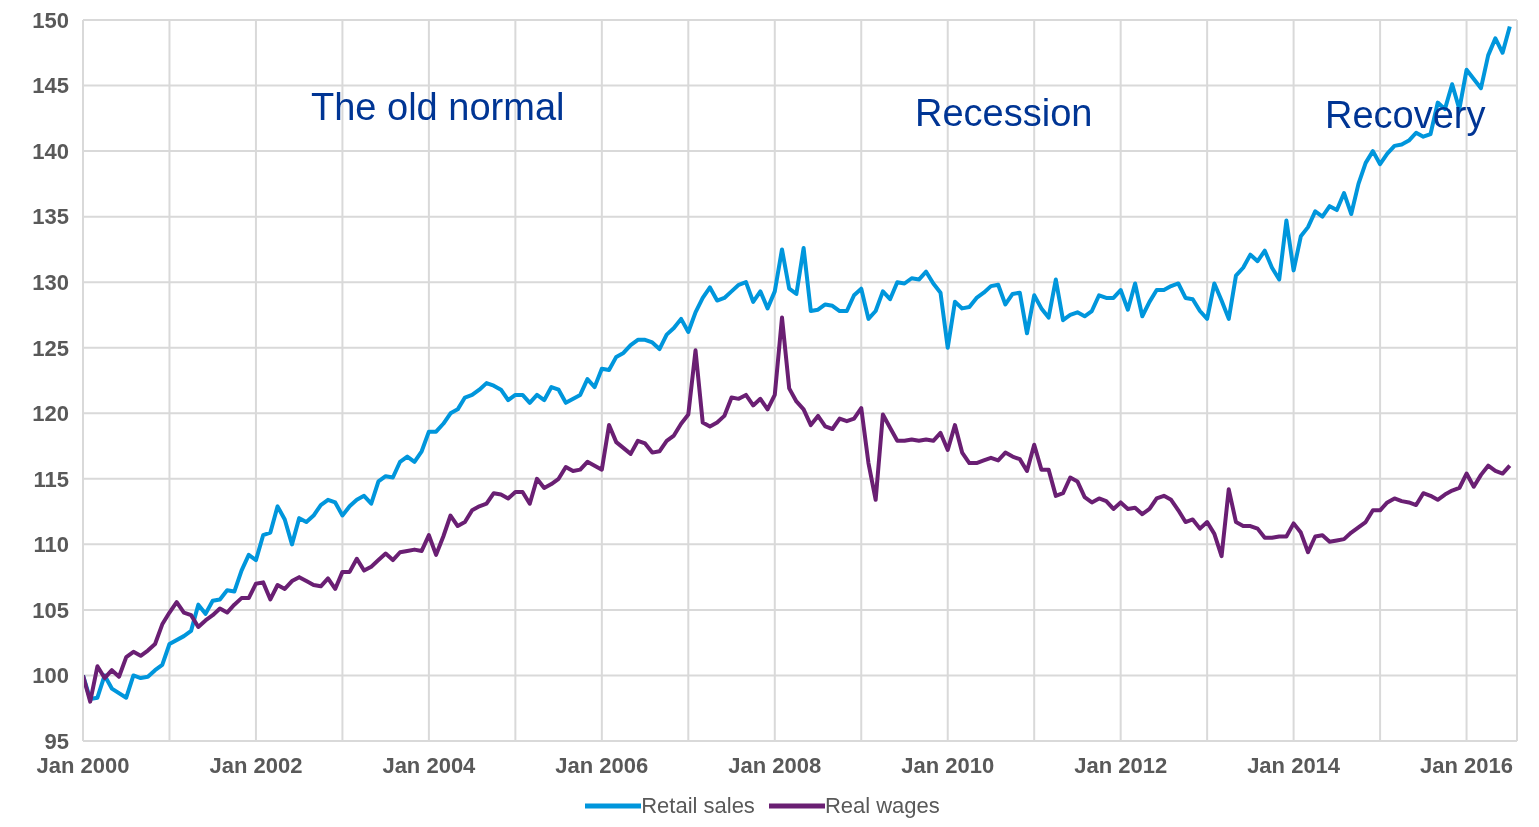 Image resolution: width=1539 pixels, height=827 pixels. Describe the element at coordinates (429, 765) in the screenshot. I see `x-tick-label: Jan 2004` at that location.